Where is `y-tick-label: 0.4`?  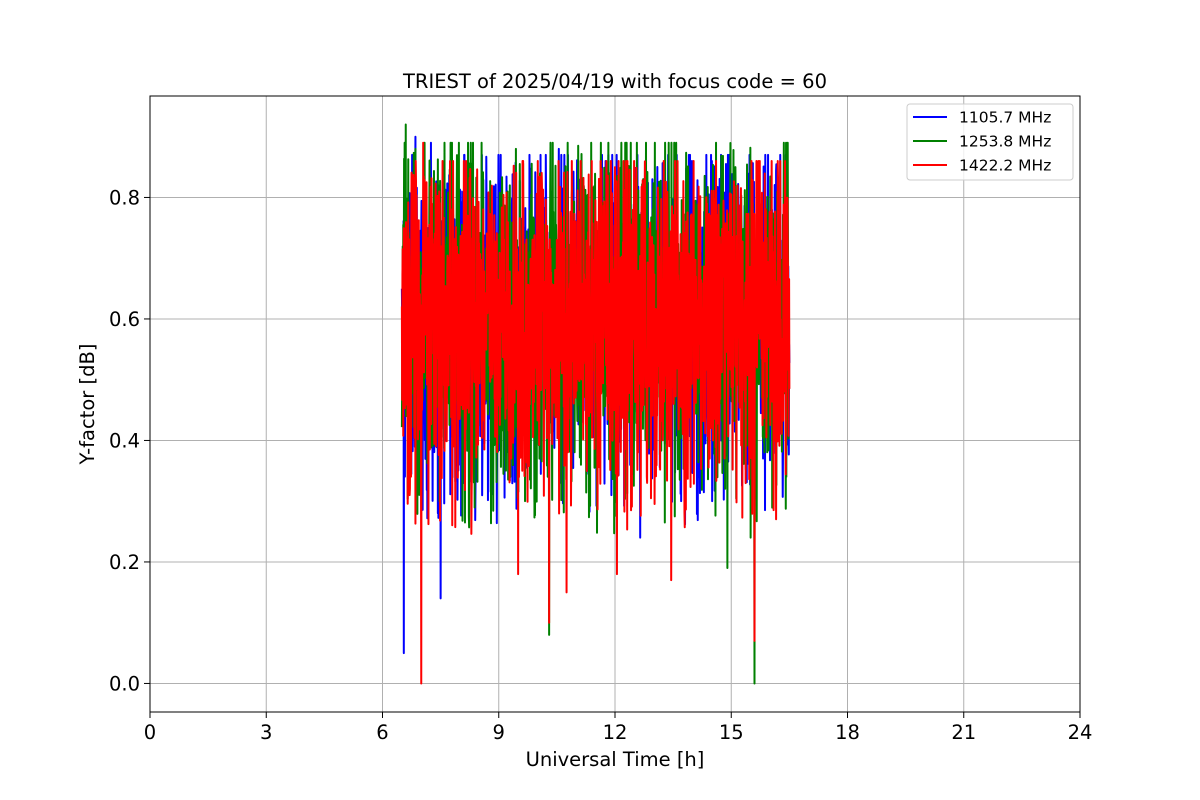
y-tick-label: 0.4 is located at coordinates (124, 440).